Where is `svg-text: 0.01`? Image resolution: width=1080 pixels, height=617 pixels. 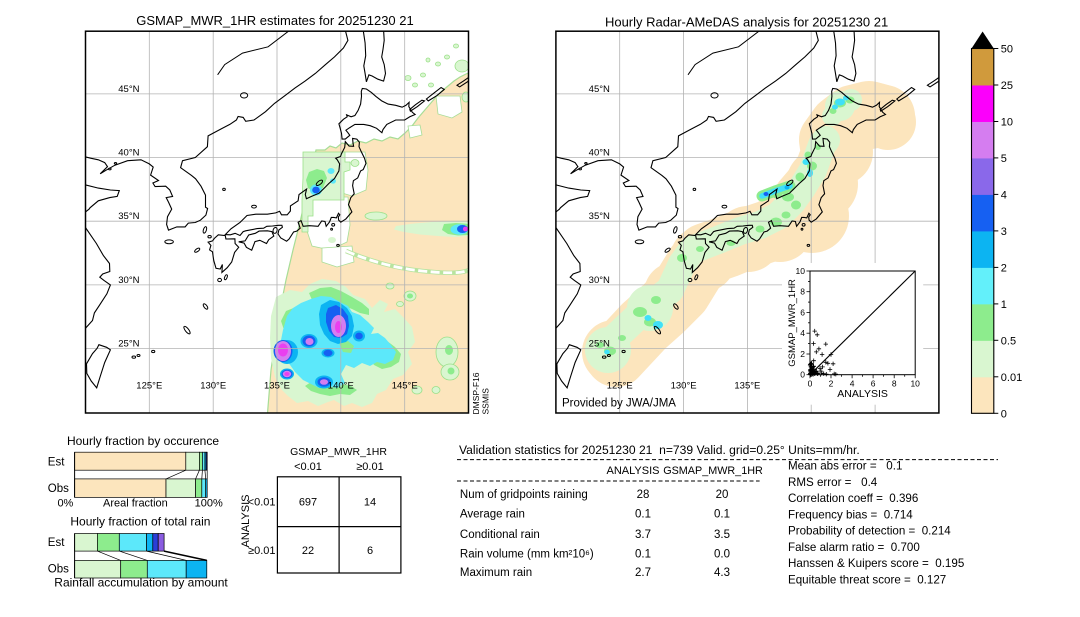 svg-text: 0.01 is located at coordinates (1011, 378).